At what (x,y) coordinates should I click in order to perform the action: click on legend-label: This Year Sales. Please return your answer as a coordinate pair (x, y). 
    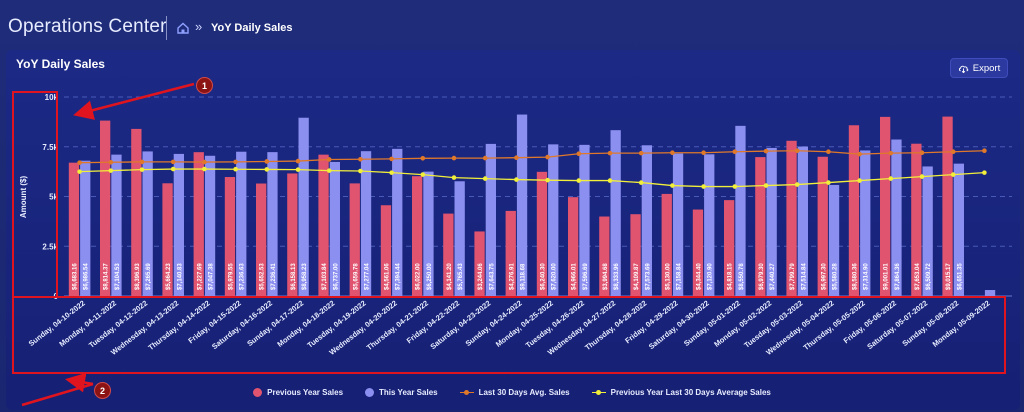
    Looking at the image, I should click on (408, 392).